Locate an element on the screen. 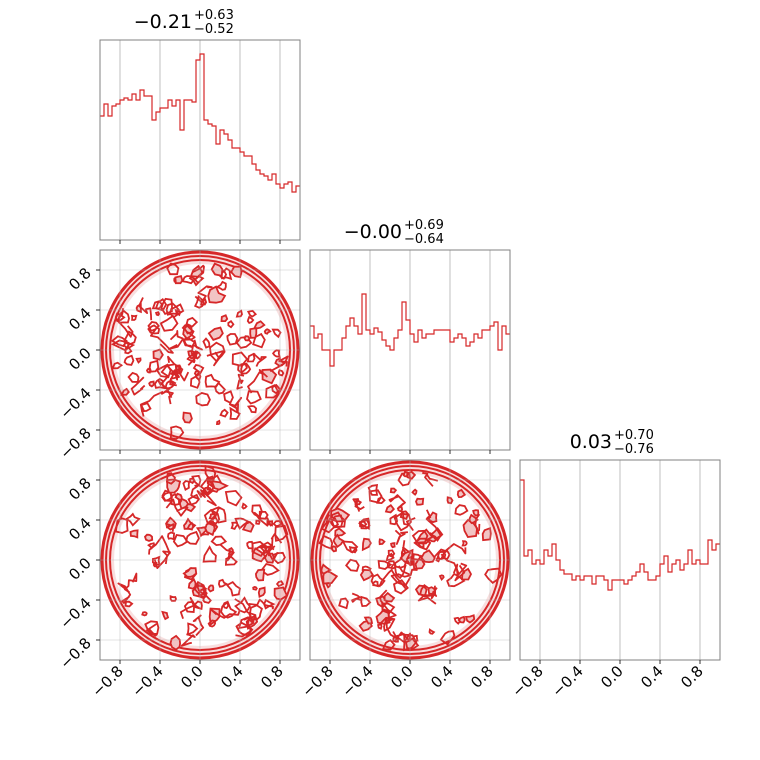 This screenshot has width=760, height=760. title-lower-error: −0.64 is located at coordinates (424, 239).